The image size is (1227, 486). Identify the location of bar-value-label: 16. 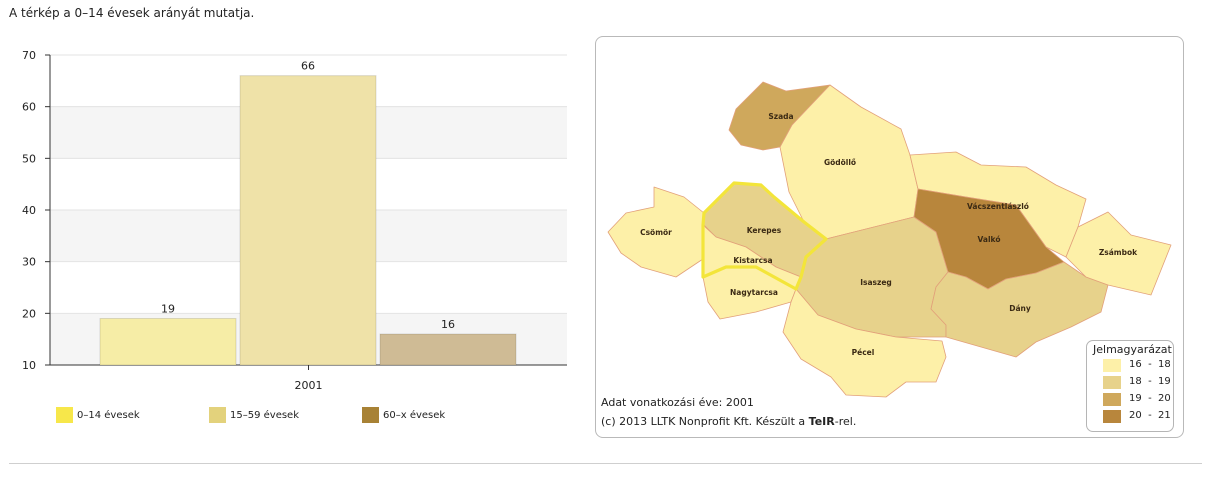
(448, 324).